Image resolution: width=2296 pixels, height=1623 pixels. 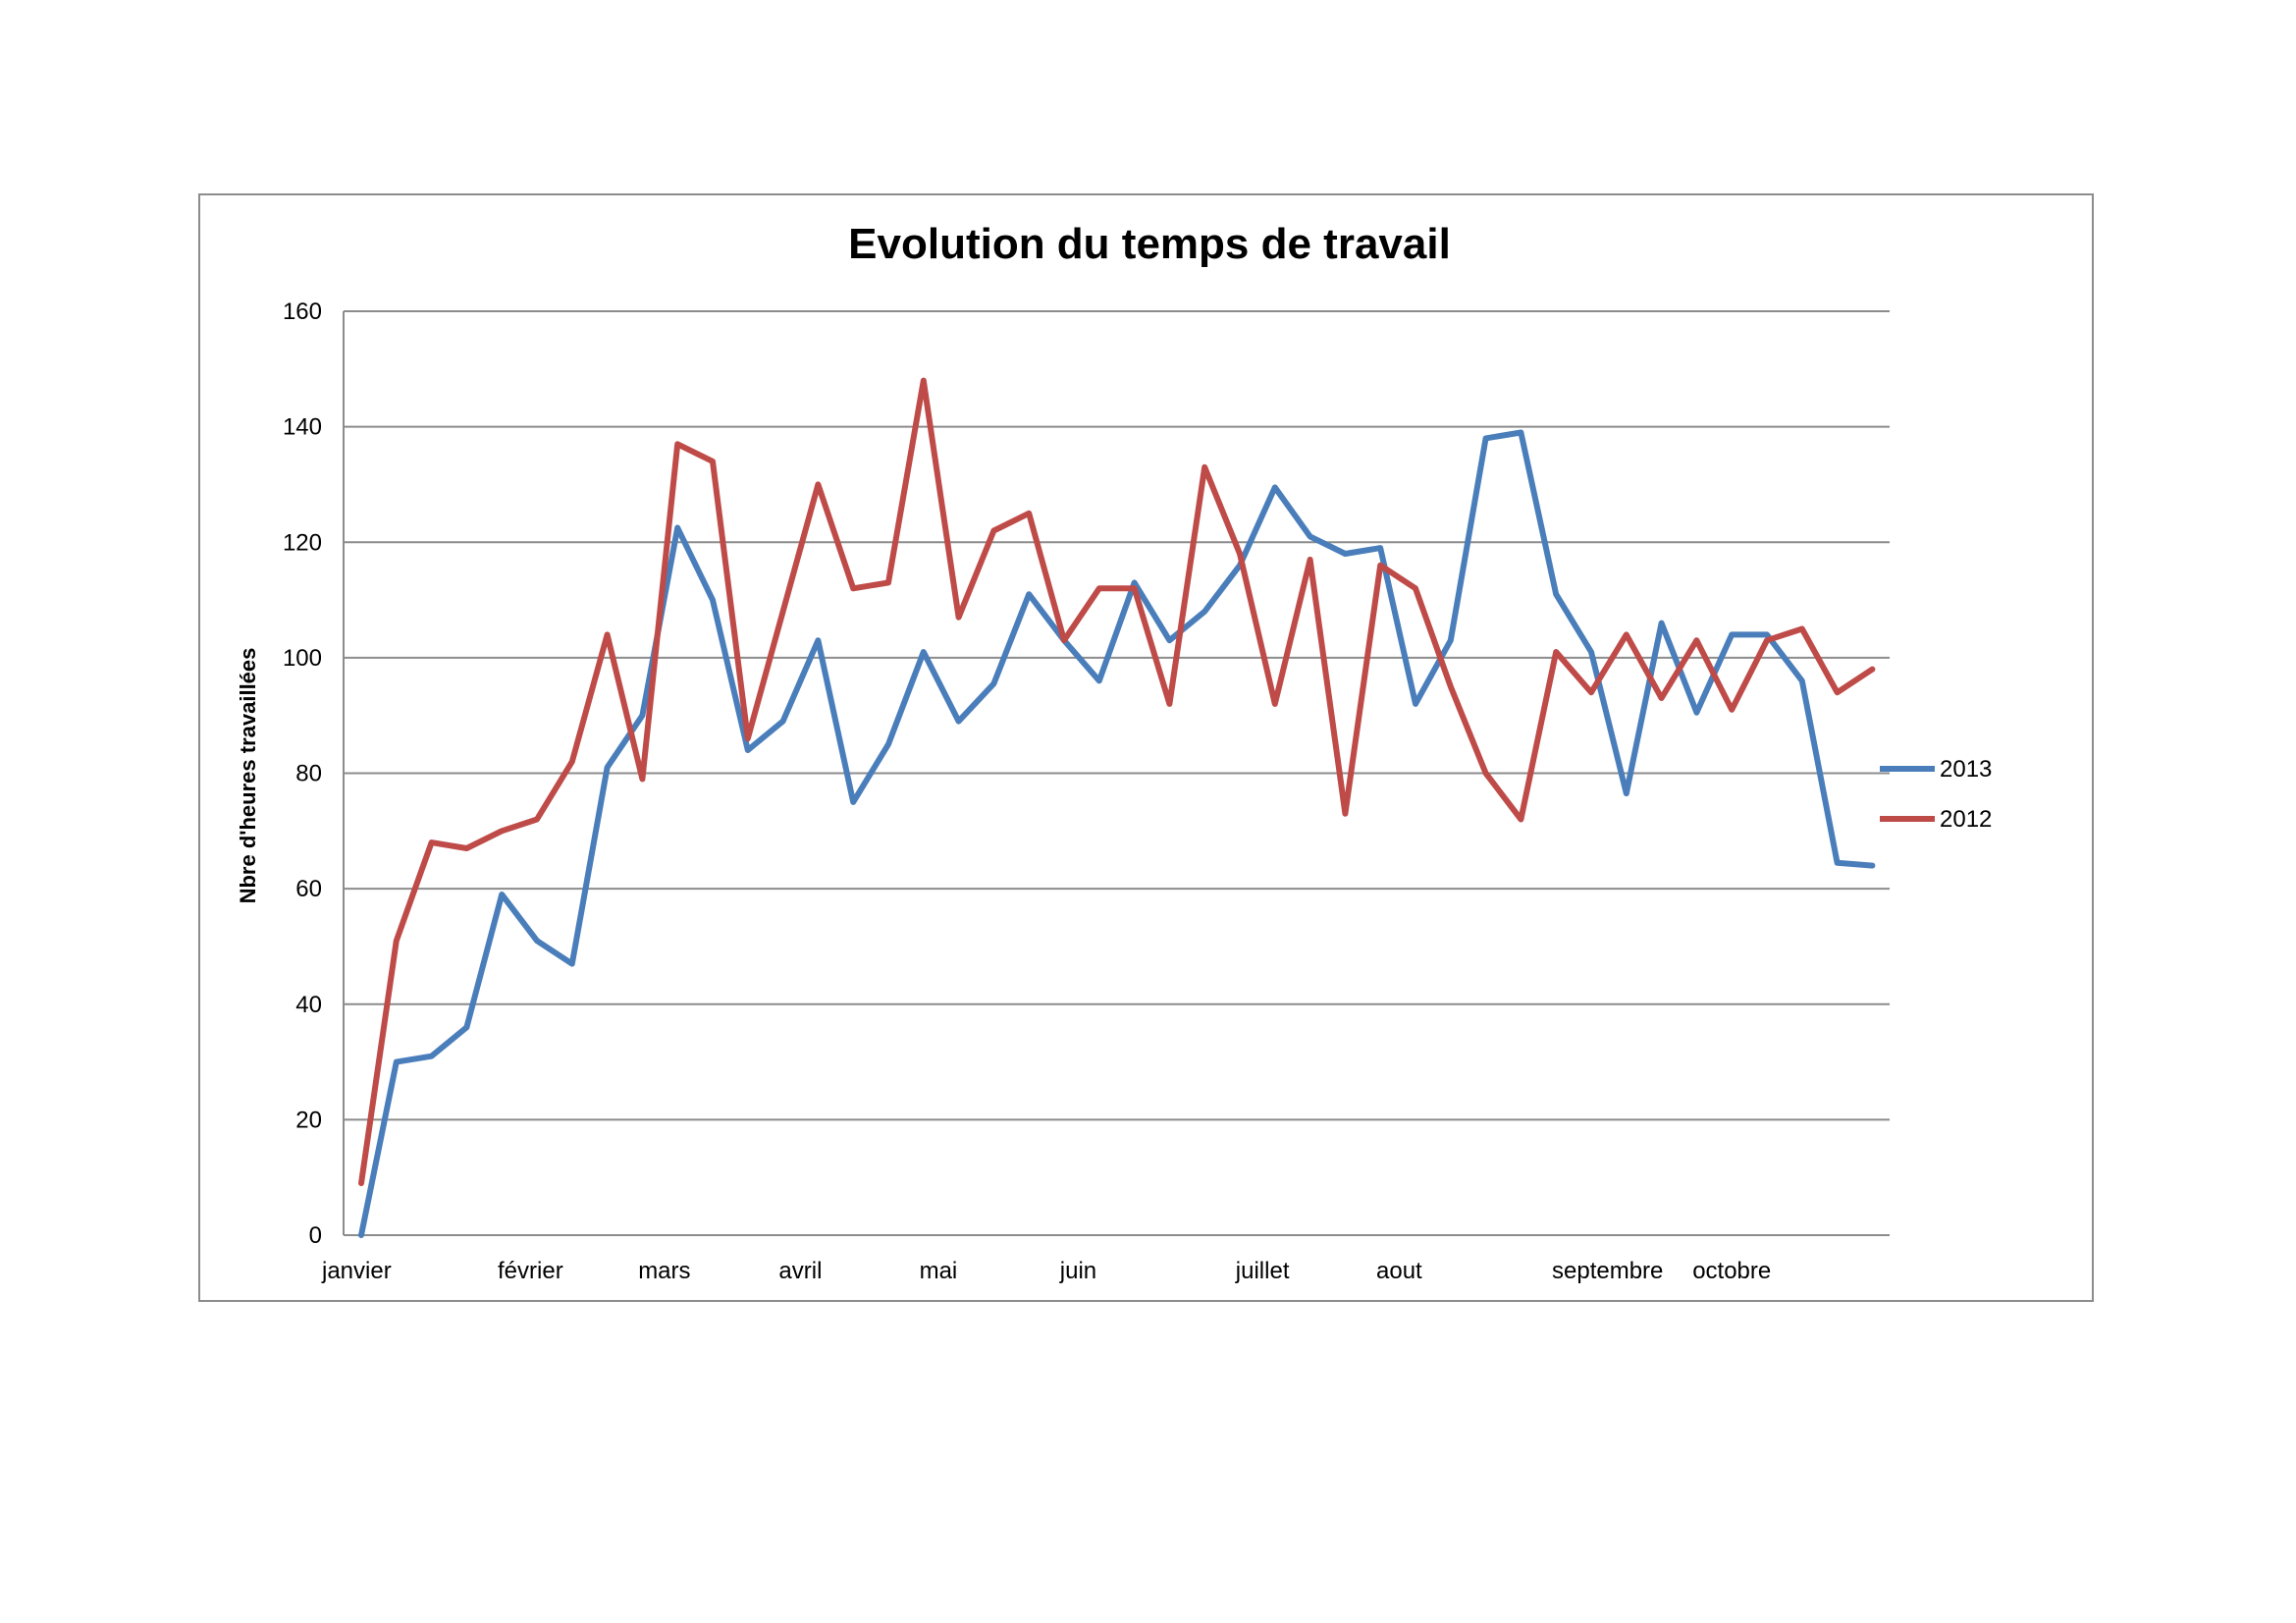 I want to click on legend-label-2012: 2012, so click(x=1966, y=819).